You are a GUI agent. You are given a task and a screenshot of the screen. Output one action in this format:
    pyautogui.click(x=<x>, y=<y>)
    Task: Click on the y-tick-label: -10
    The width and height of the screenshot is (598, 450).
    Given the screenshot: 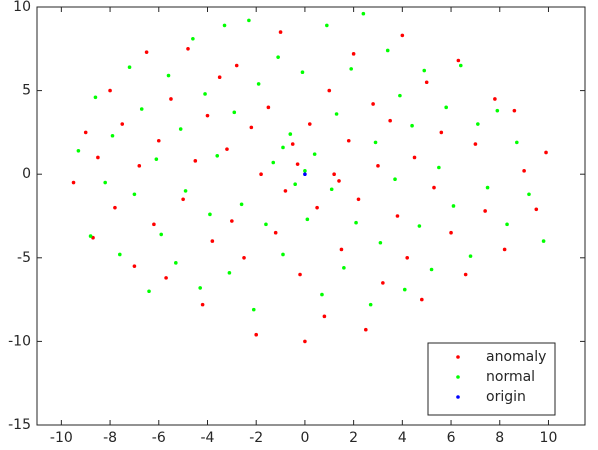 What is the action you would take?
    pyautogui.click(x=19, y=341)
    